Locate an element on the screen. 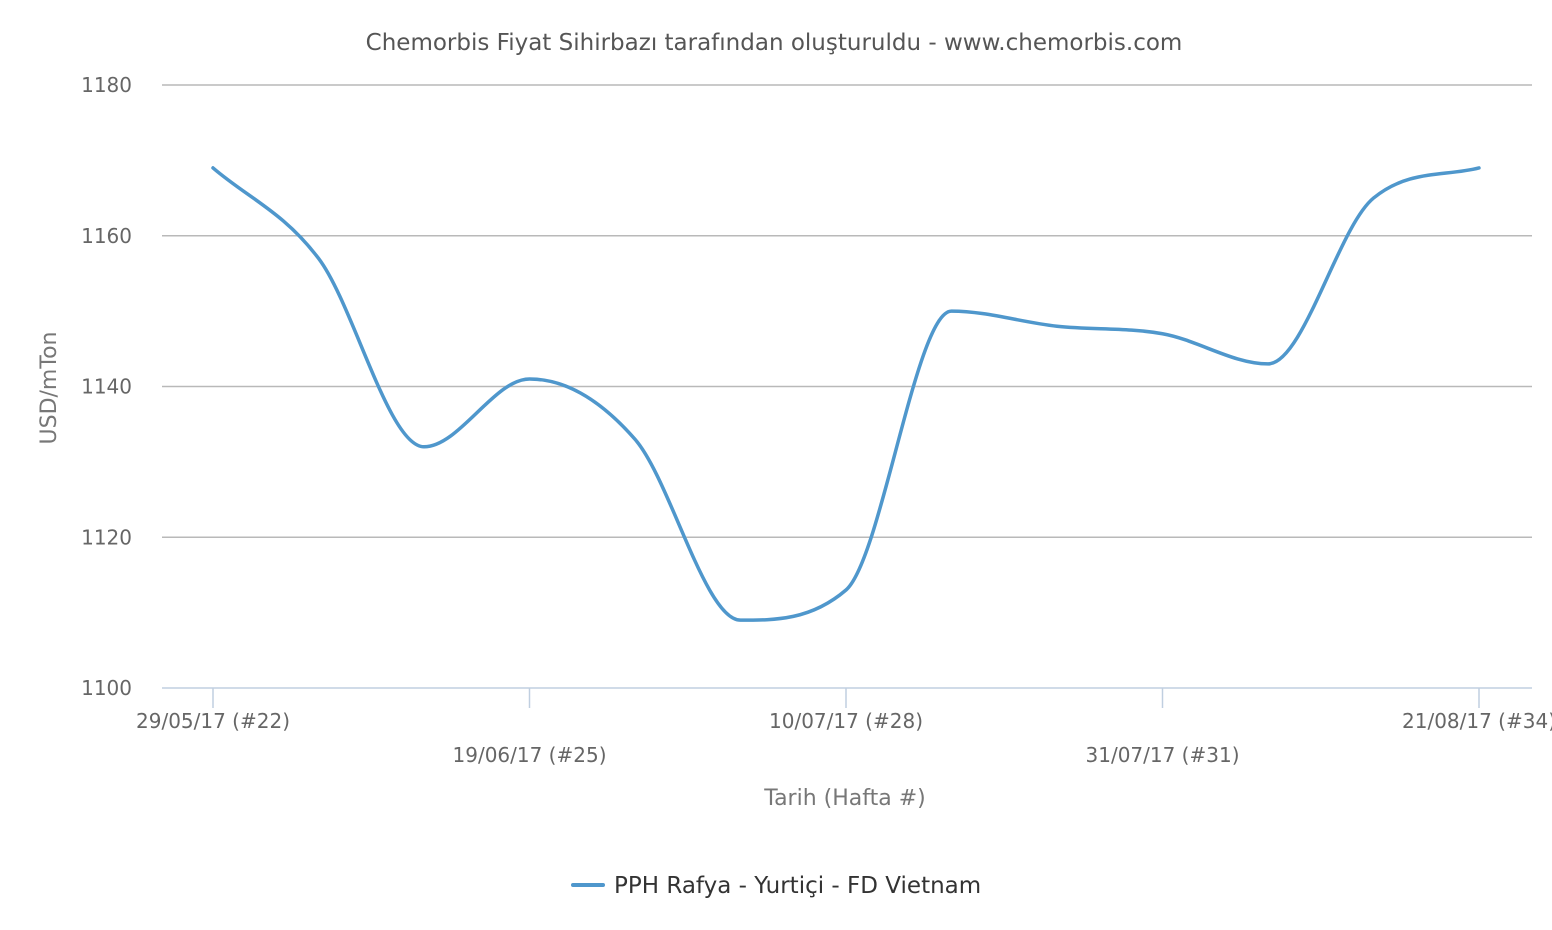 Image resolution: width=1552 pixels, height=930 pixels. x-tick-label: 29/05/17 (#22) is located at coordinates (213, 721).